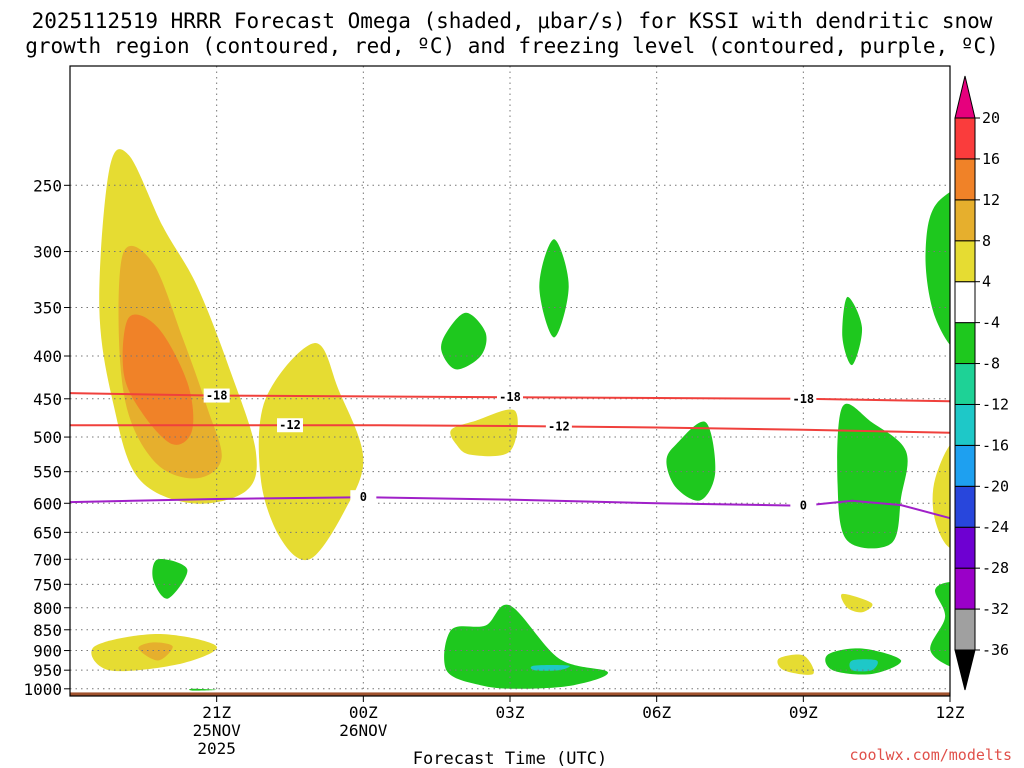  What do you see at coordinates (965, 97) in the screenshot?
I see `colorbar-top-arrow` at bounding box center [965, 97].